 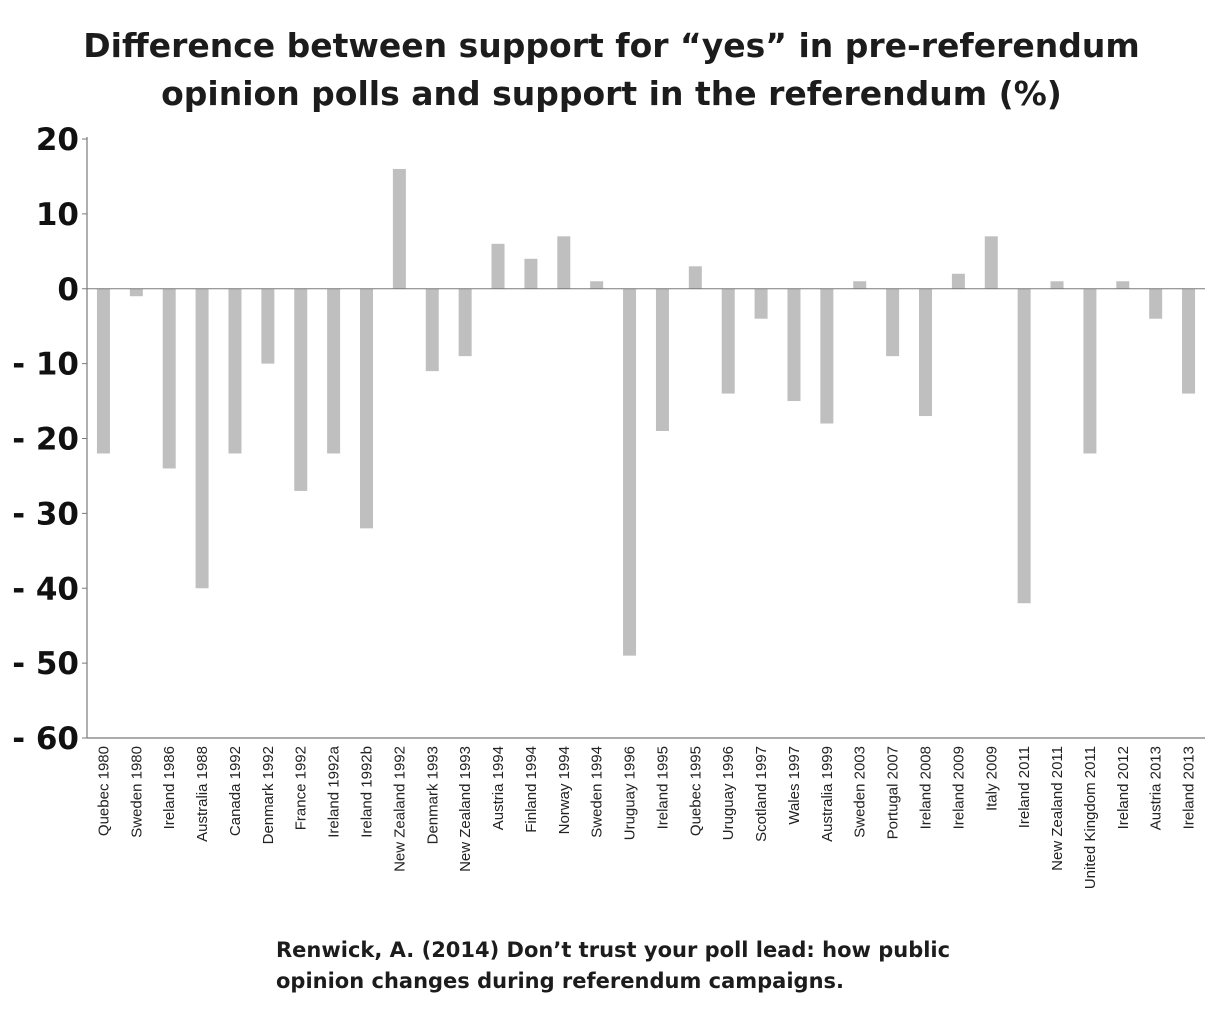 What do you see at coordinates (202, 794) in the screenshot?
I see `x-tick-label: Australia 1988` at bounding box center [202, 794].